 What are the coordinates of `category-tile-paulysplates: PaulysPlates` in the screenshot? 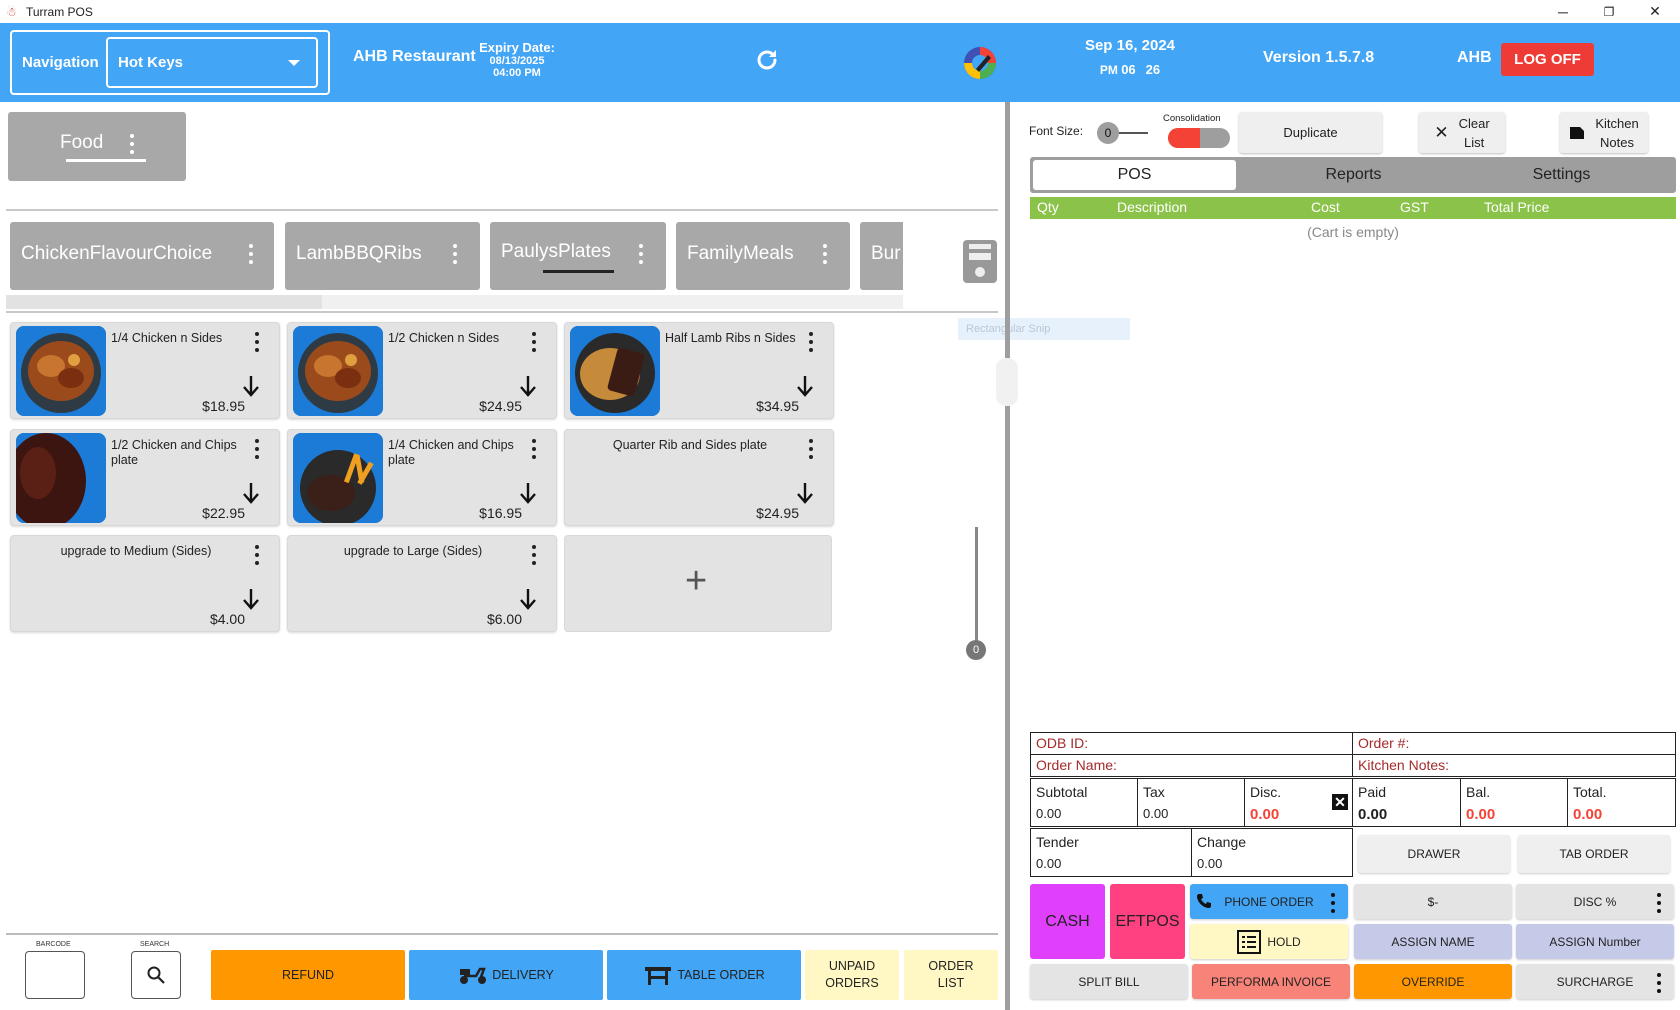 It's located at (578, 256).